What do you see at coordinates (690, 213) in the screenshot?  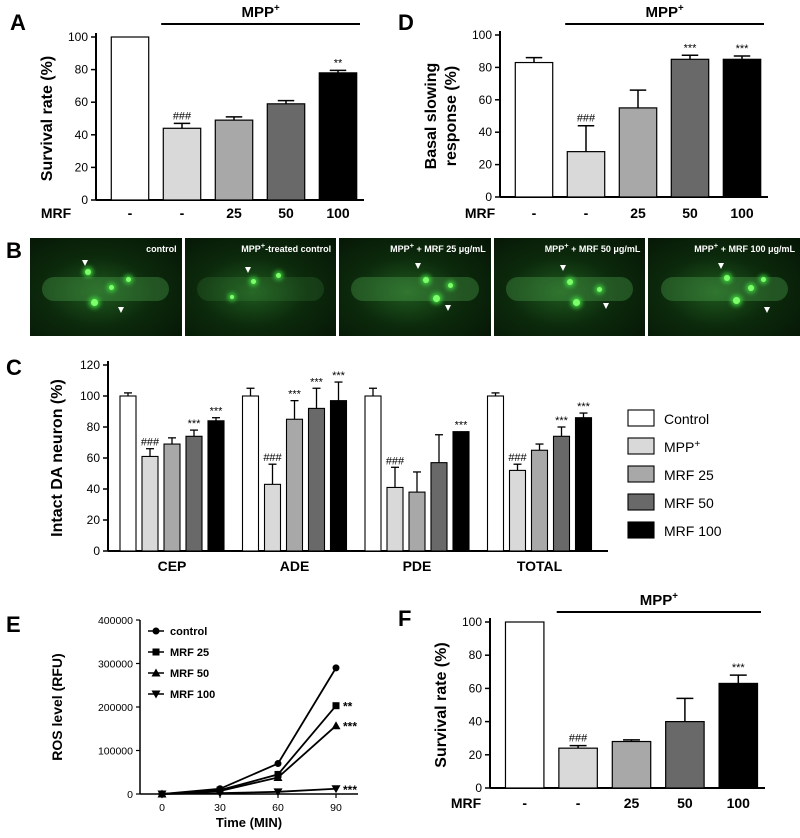 I see `panel-d-category-label: 50` at bounding box center [690, 213].